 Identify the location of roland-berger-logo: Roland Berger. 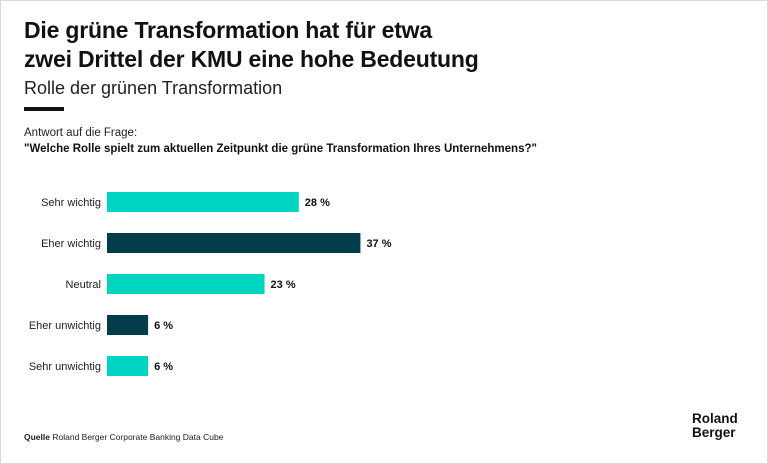
(715, 426).